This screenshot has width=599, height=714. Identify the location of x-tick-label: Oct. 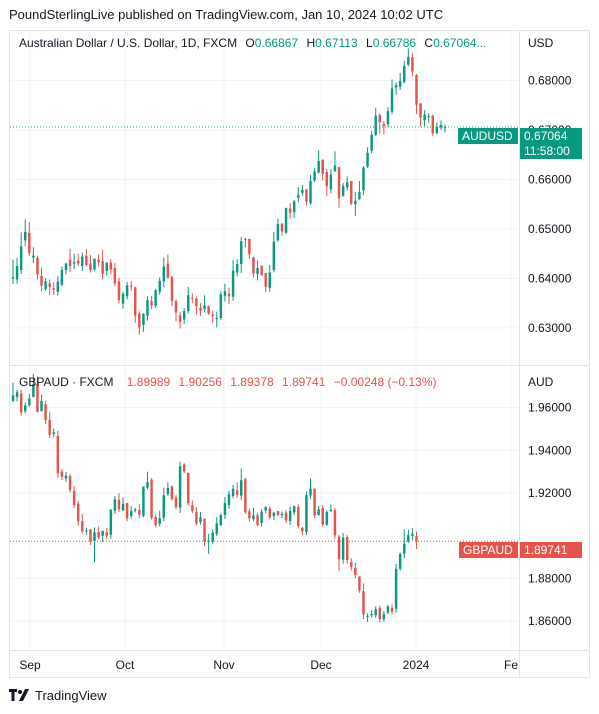
(125, 665).